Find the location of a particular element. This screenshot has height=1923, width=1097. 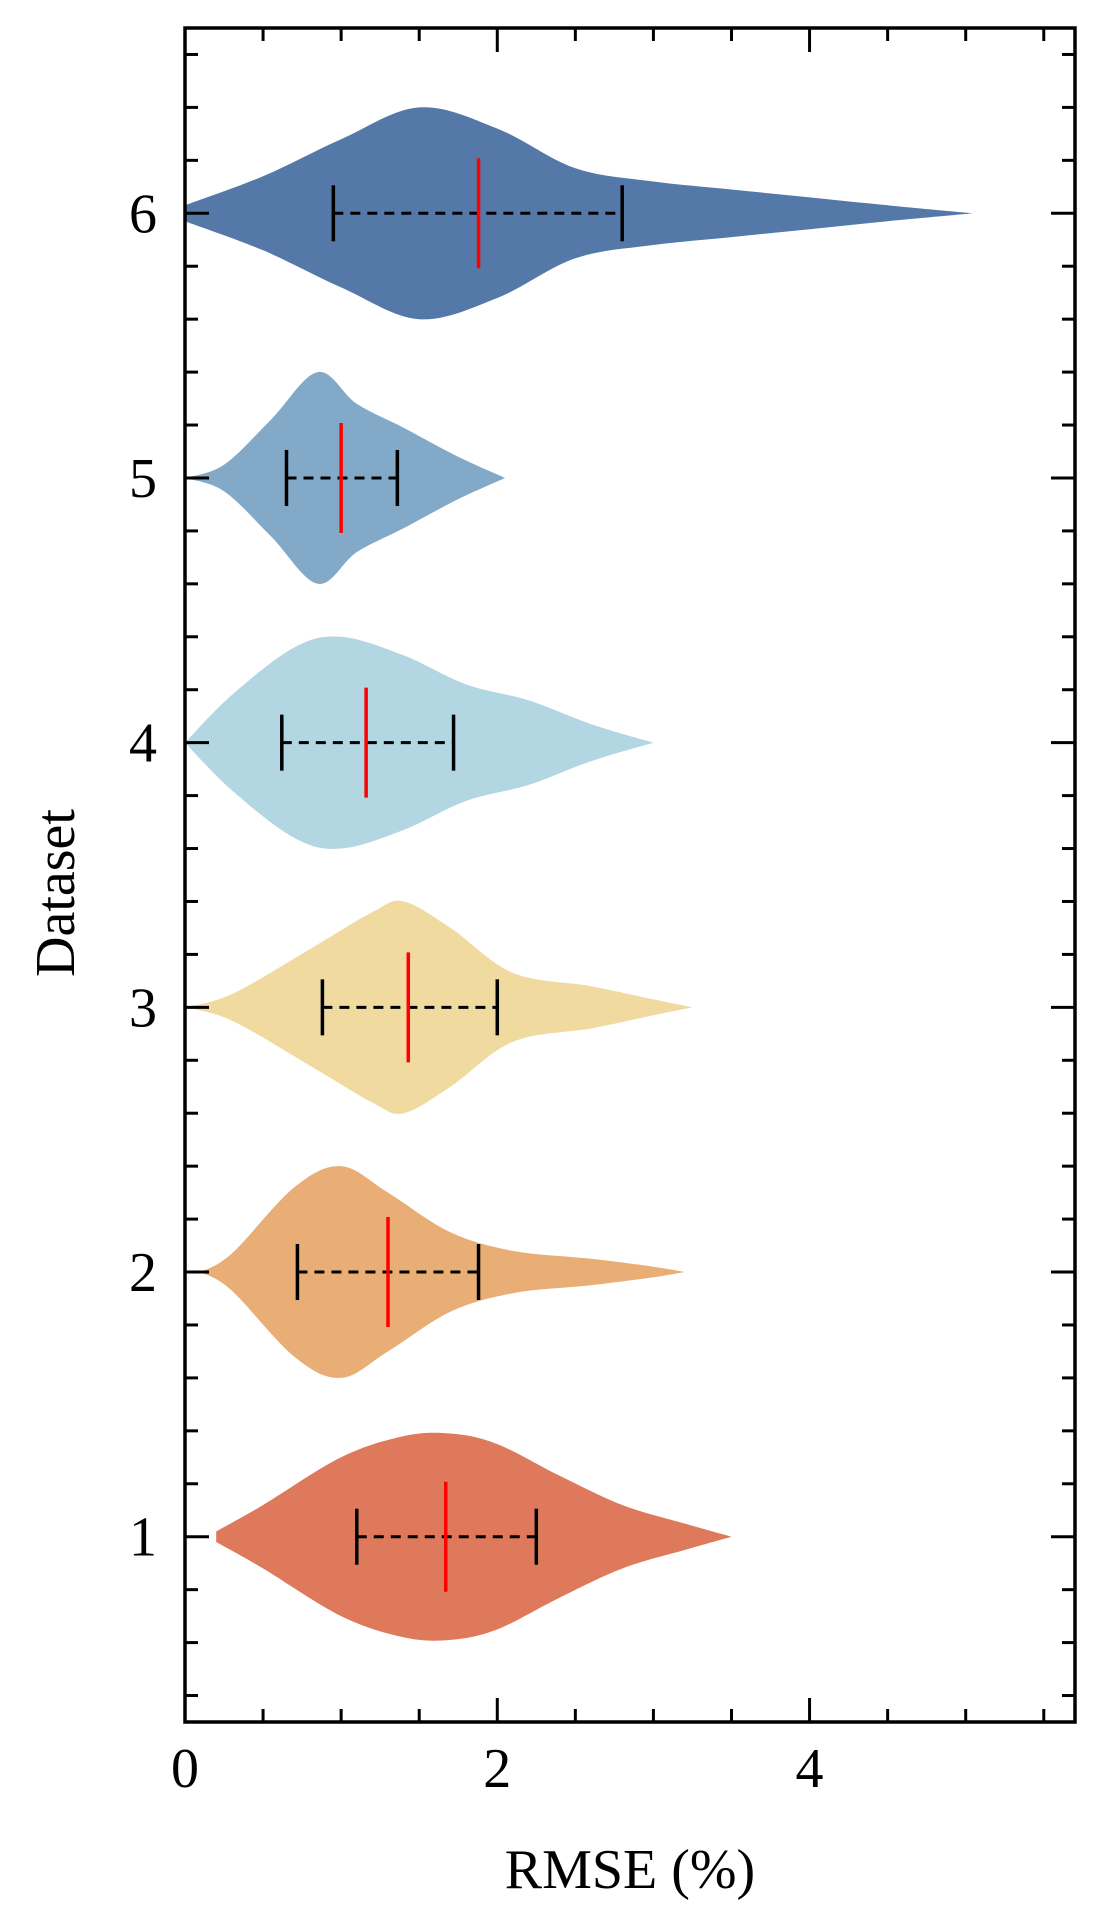

x-tick-label: 0 is located at coordinates (185, 1769).